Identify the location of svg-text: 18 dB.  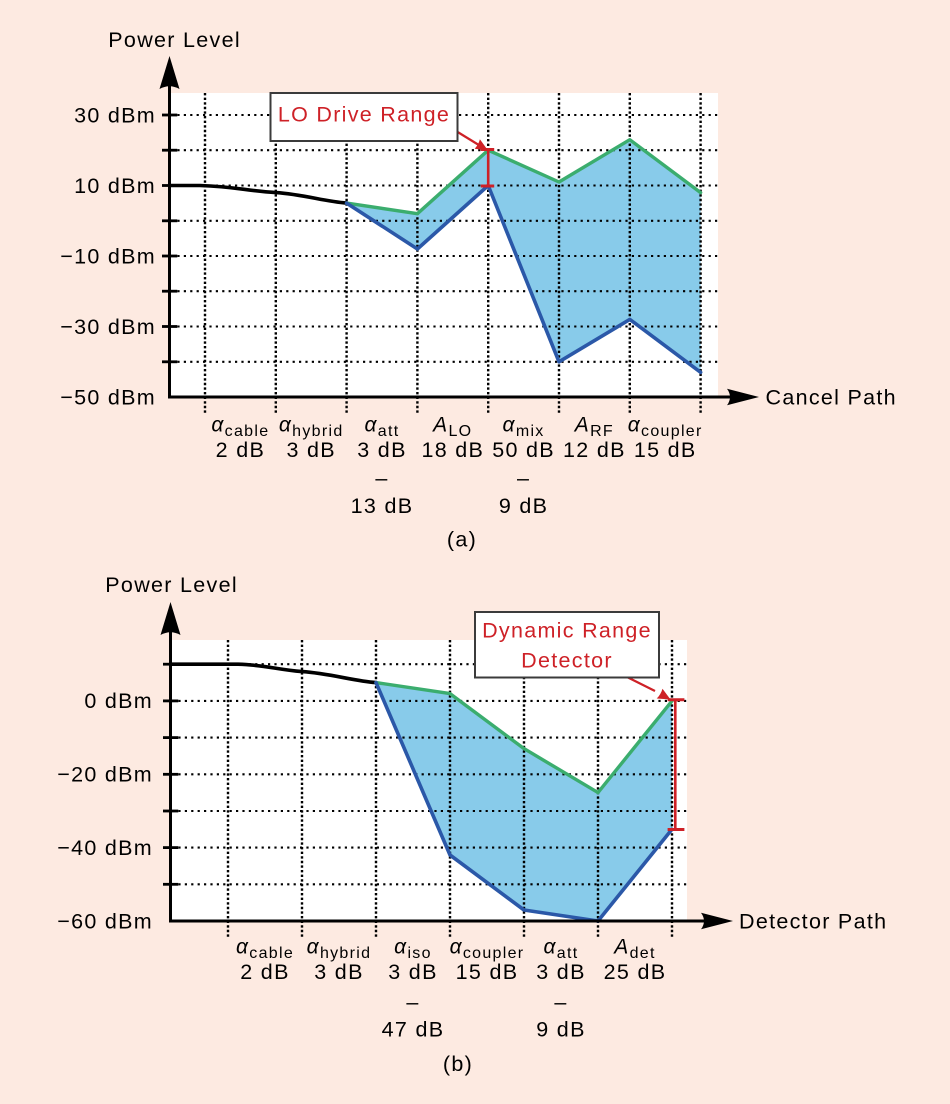
(452, 450).